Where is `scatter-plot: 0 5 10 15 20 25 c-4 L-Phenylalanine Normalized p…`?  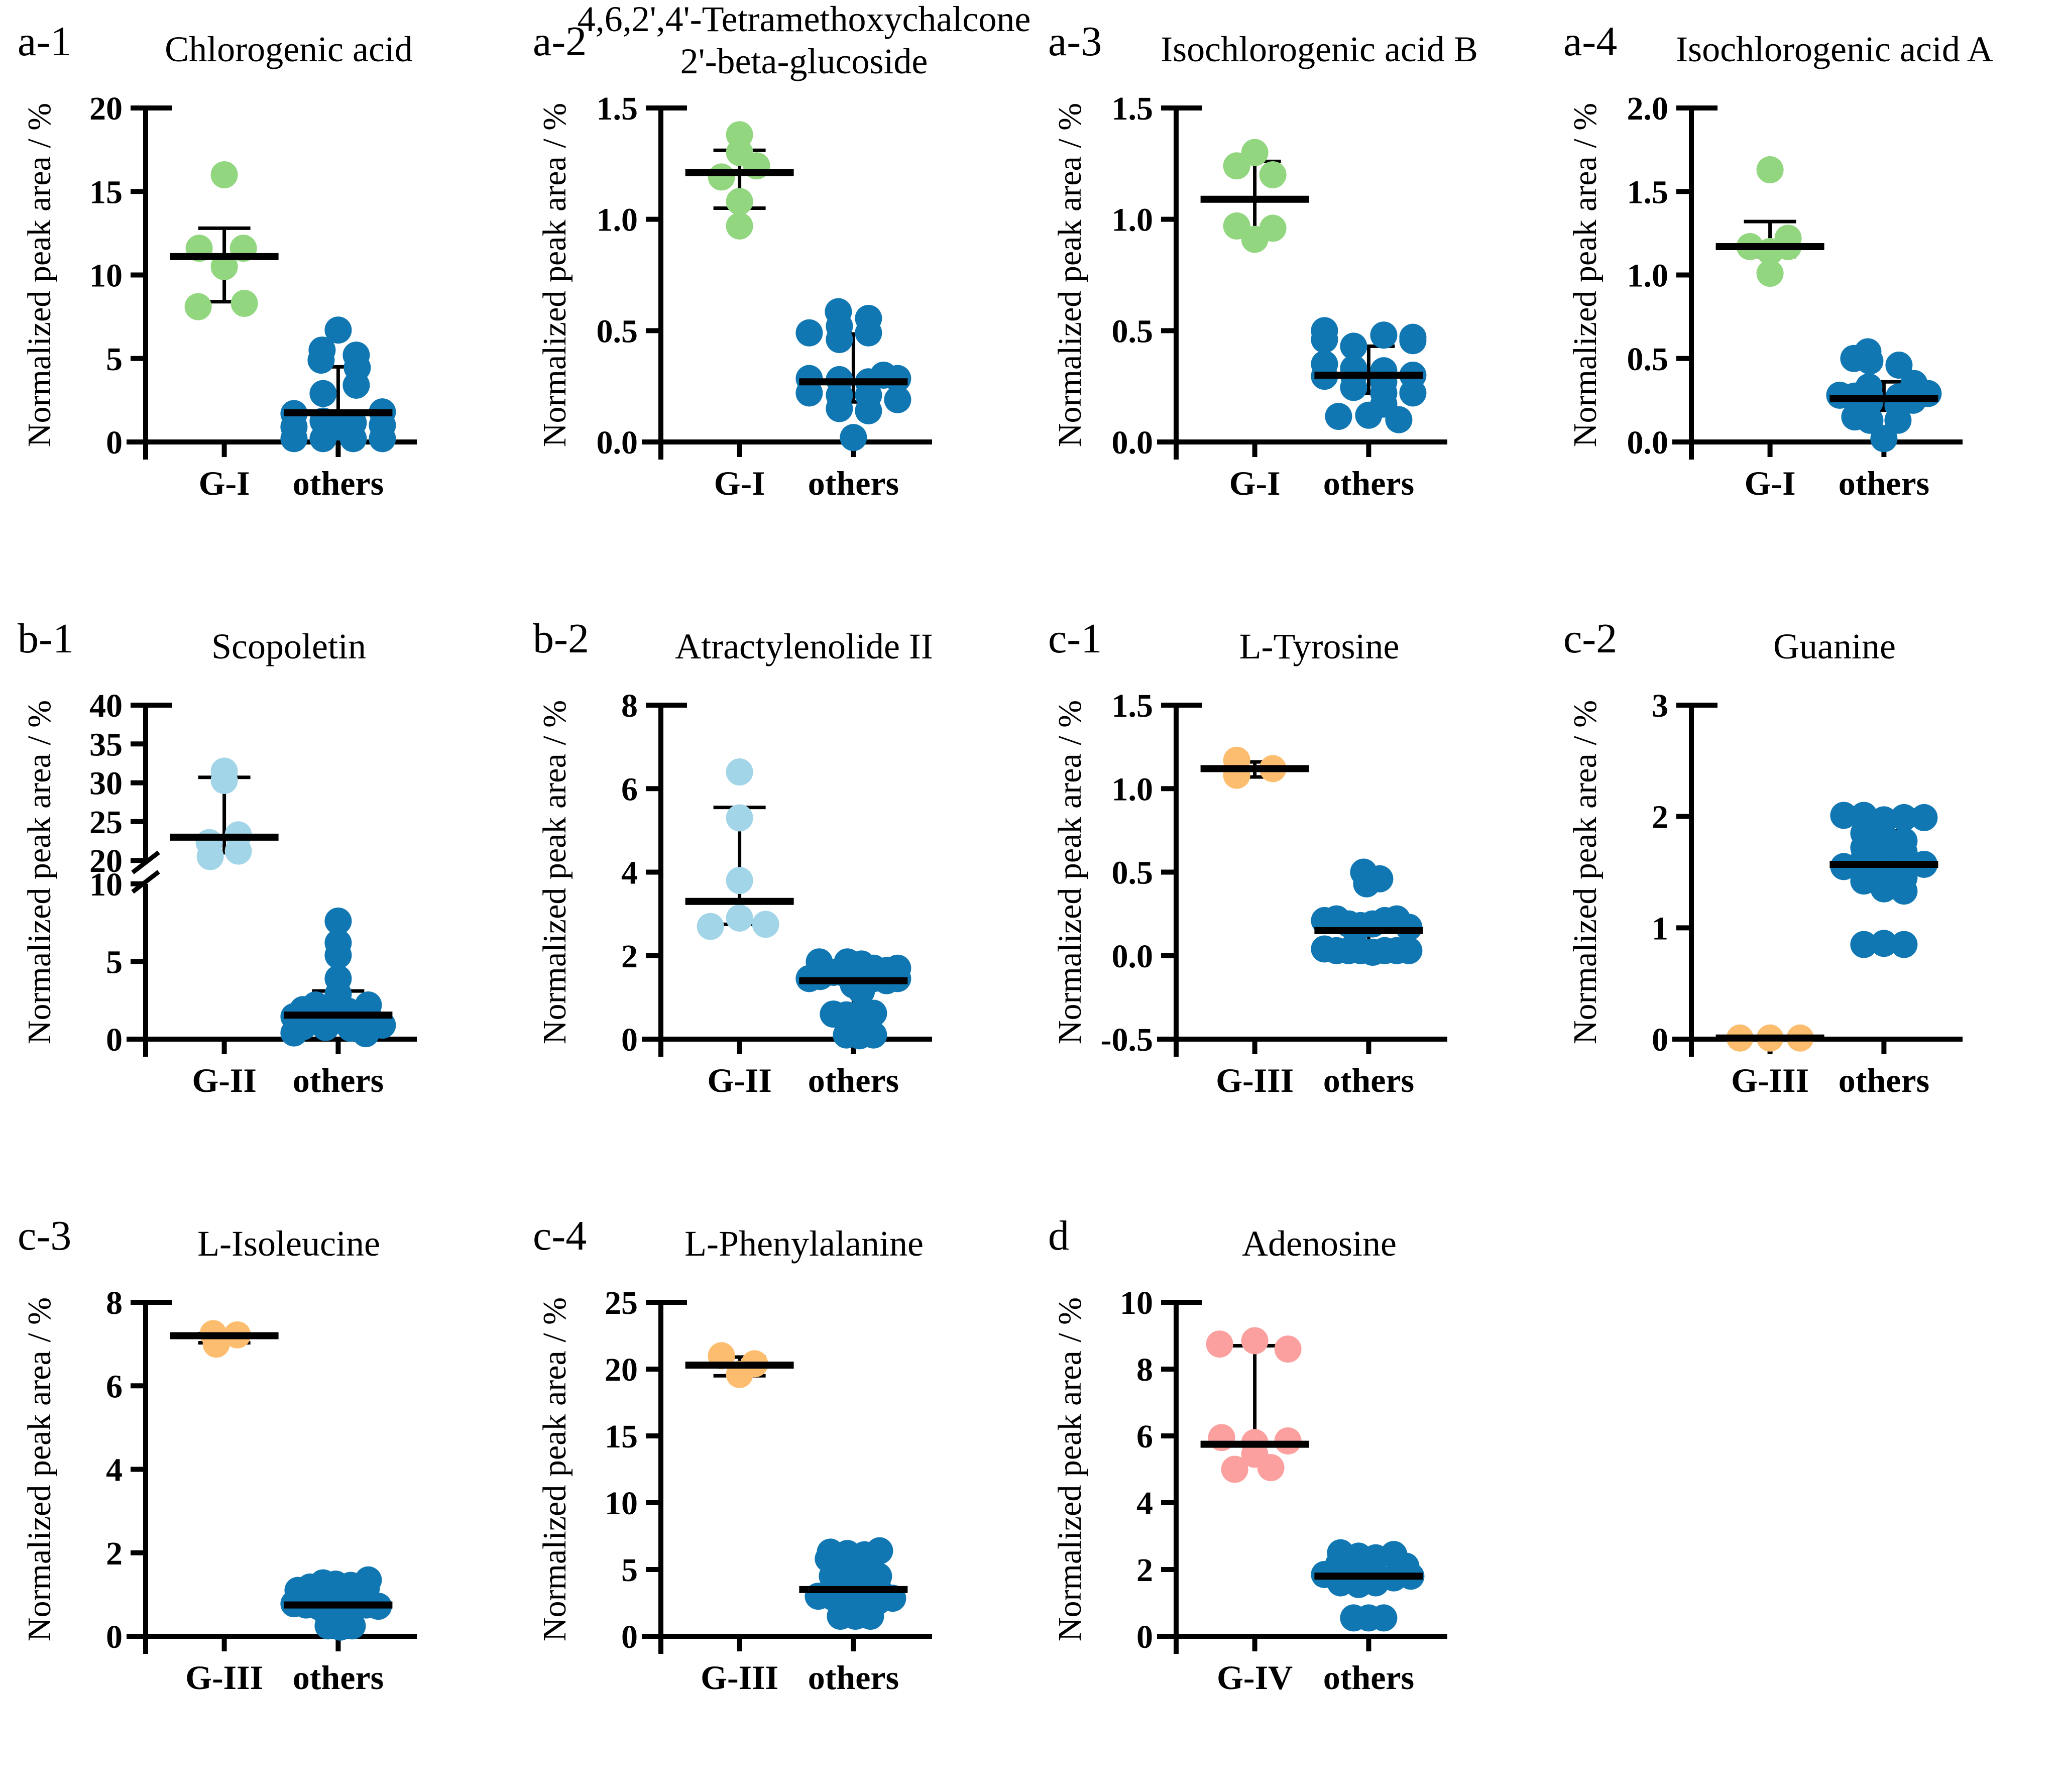
scatter-plot: 0 5 10 15 20 25 c-4 L-Phenylalanine Normalized p… is located at coordinates (732, 1455).